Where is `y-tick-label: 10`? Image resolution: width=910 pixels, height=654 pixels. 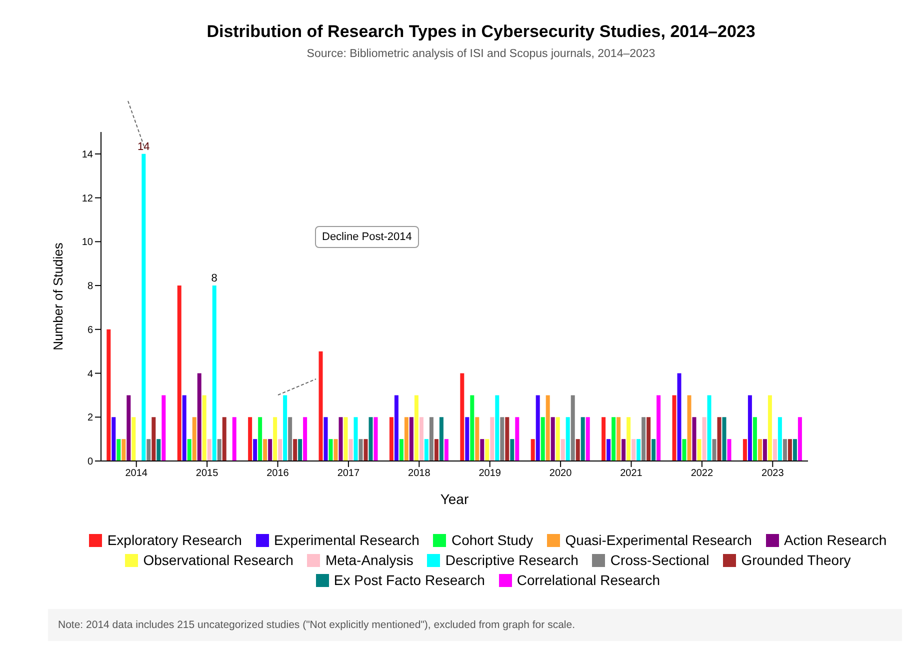
y-tick-label: 10 is located at coordinates (88, 242).